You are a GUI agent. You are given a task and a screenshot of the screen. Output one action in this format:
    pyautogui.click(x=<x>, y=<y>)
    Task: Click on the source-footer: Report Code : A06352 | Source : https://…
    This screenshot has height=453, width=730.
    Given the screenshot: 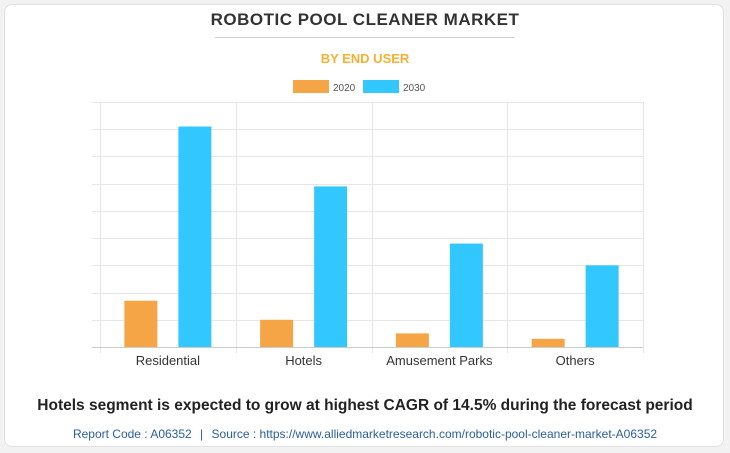 What is the action you would take?
    pyautogui.click(x=365, y=434)
    